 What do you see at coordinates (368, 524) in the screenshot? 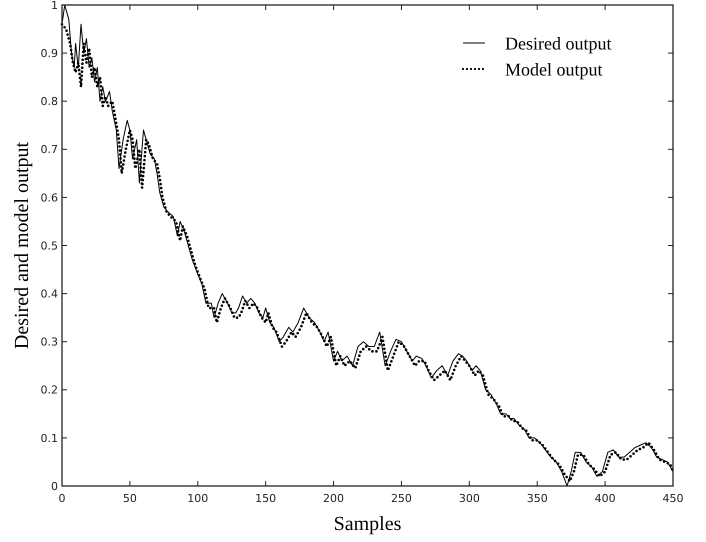
I see `x-axis-title: Samples` at bounding box center [368, 524].